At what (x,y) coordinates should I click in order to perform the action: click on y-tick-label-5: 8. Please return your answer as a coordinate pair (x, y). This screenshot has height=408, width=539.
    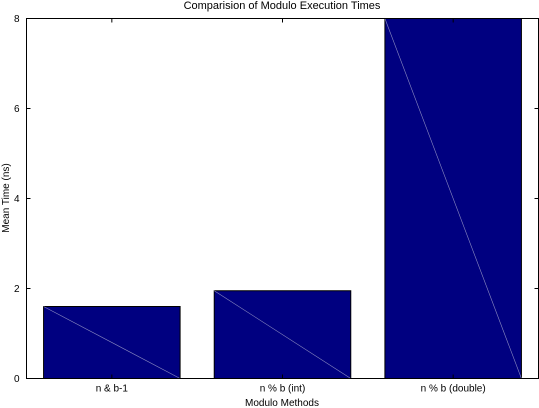
    Looking at the image, I should click on (17, 19).